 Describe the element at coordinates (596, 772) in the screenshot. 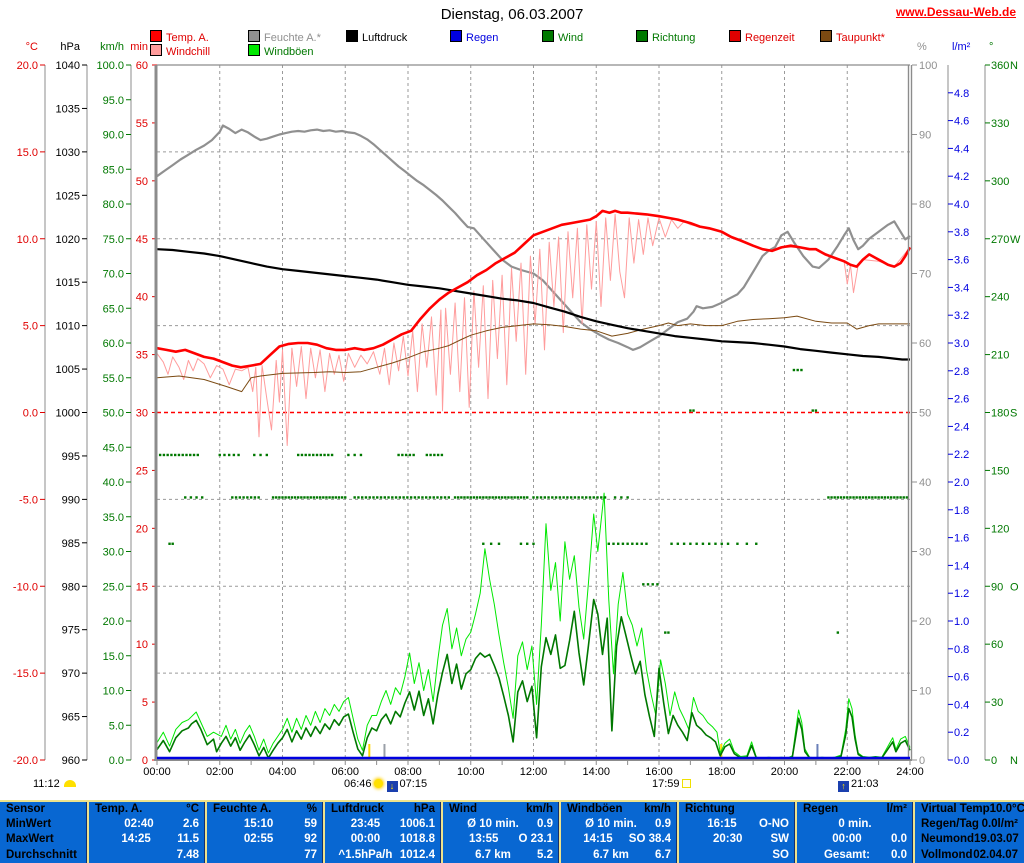

I see `x-tick-label: 14:00` at that location.